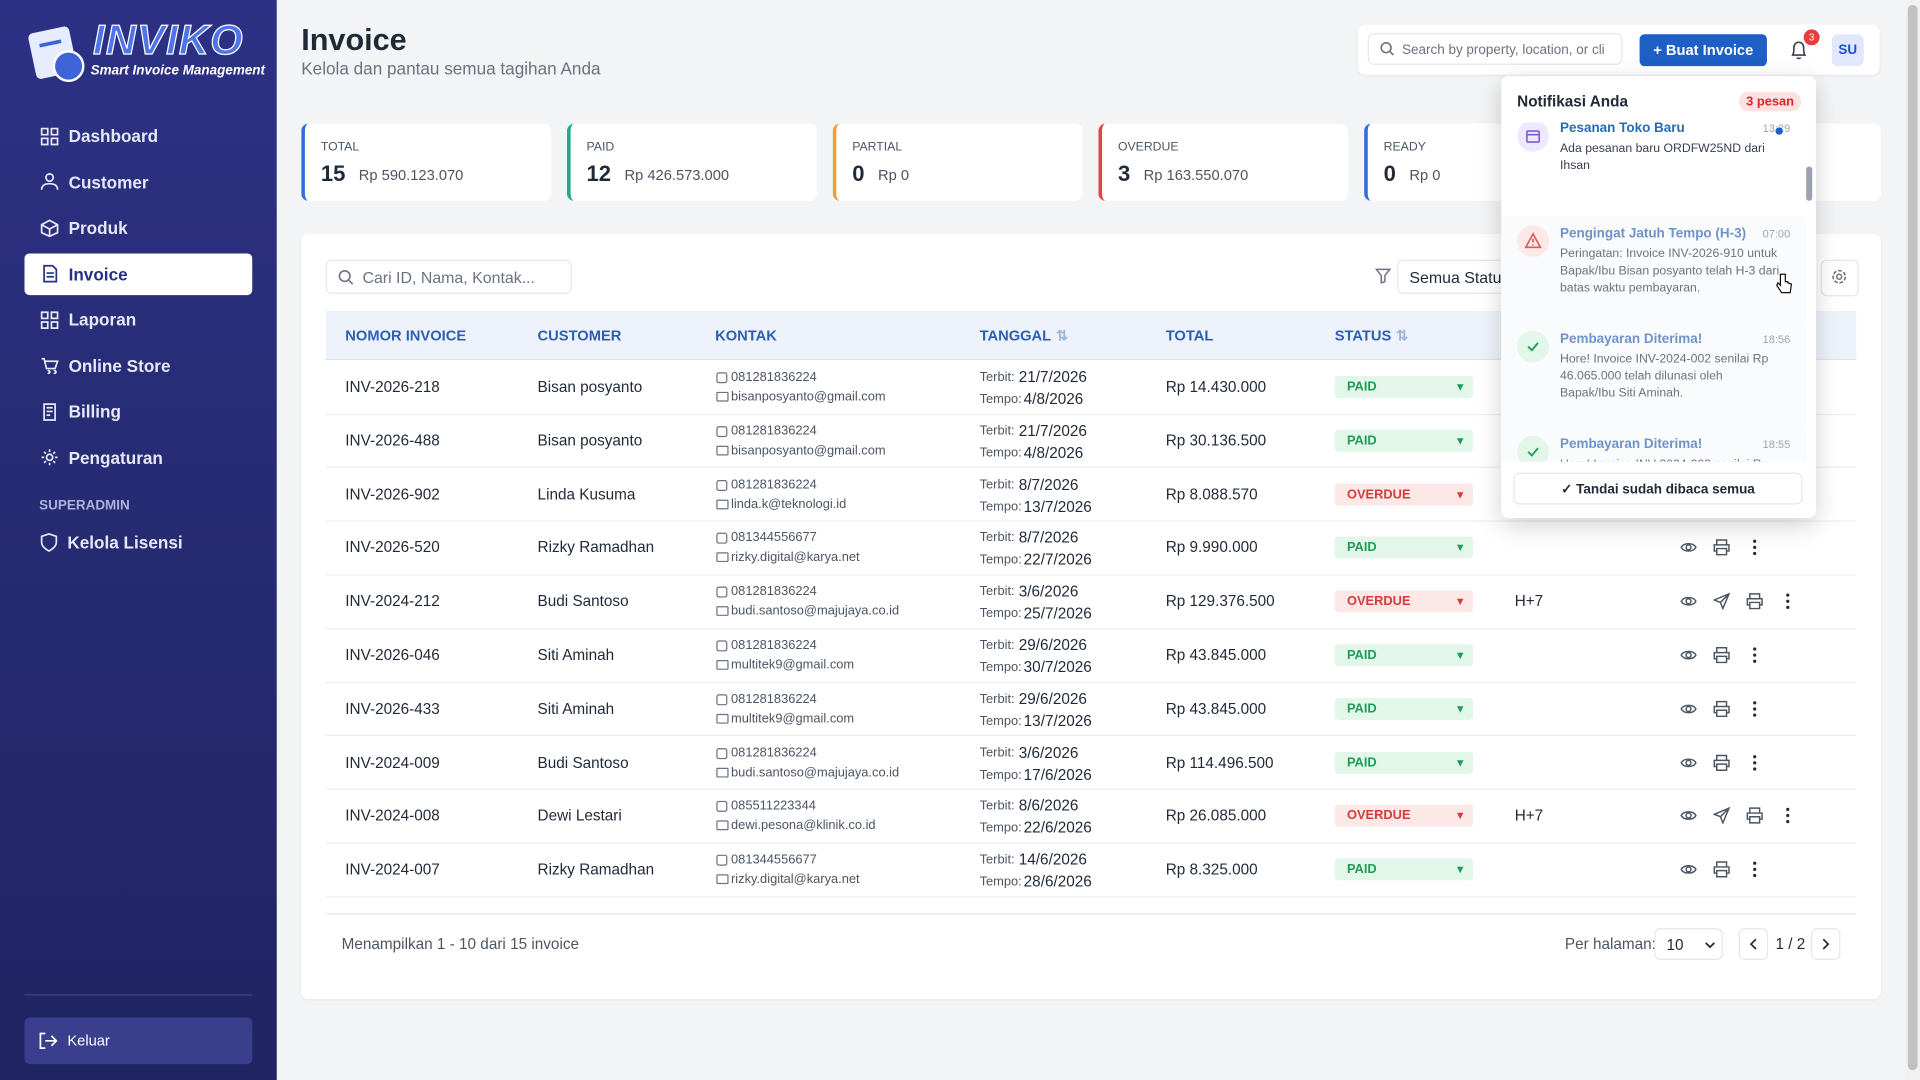 The image size is (1920, 1080). I want to click on mail-icon, so click(722, 557).